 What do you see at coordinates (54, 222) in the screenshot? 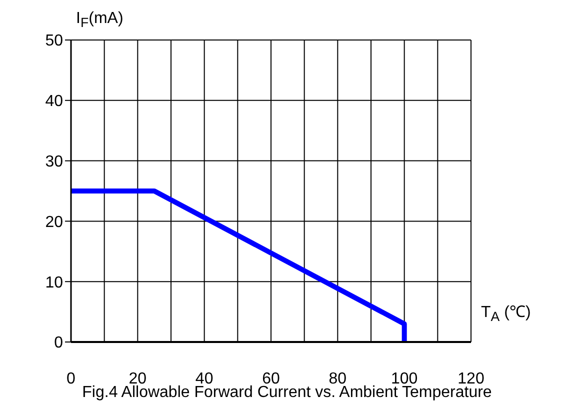
I see `y-tick-label: 20` at bounding box center [54, 222].